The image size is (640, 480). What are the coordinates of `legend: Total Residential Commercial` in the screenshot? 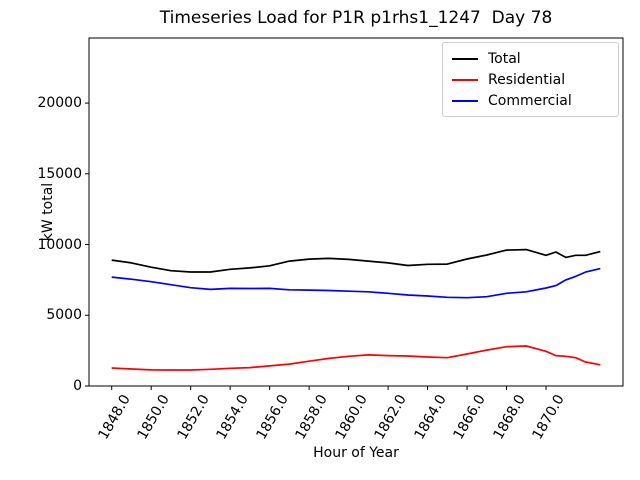 It's located at (530, 79).